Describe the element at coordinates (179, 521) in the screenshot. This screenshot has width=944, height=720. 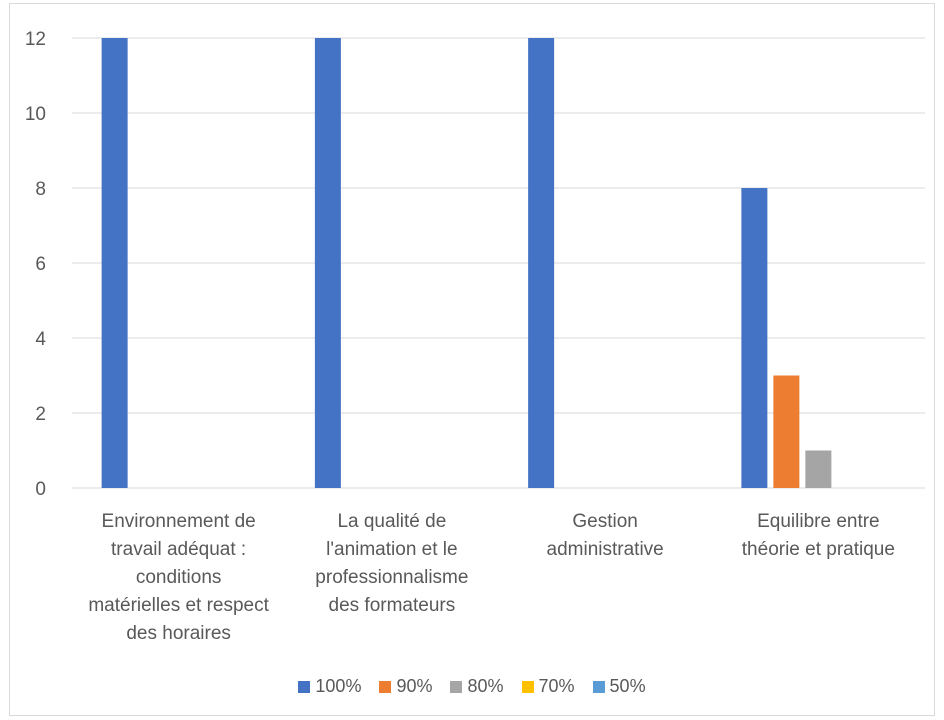
I see `category-label-line: Environnement de` at that location.